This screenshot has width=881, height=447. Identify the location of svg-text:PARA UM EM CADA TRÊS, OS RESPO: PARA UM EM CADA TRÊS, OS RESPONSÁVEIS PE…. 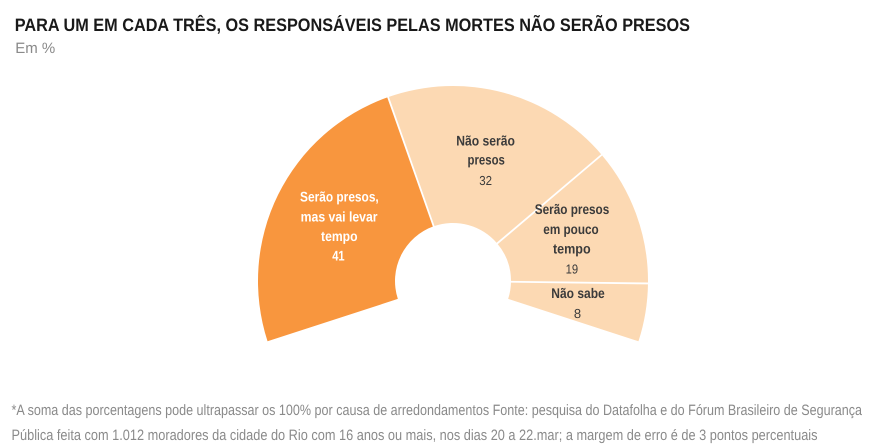
(352, 24).